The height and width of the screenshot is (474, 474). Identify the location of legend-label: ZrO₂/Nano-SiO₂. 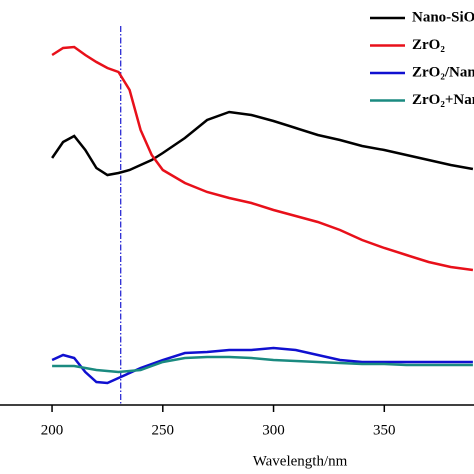
(443, 72).